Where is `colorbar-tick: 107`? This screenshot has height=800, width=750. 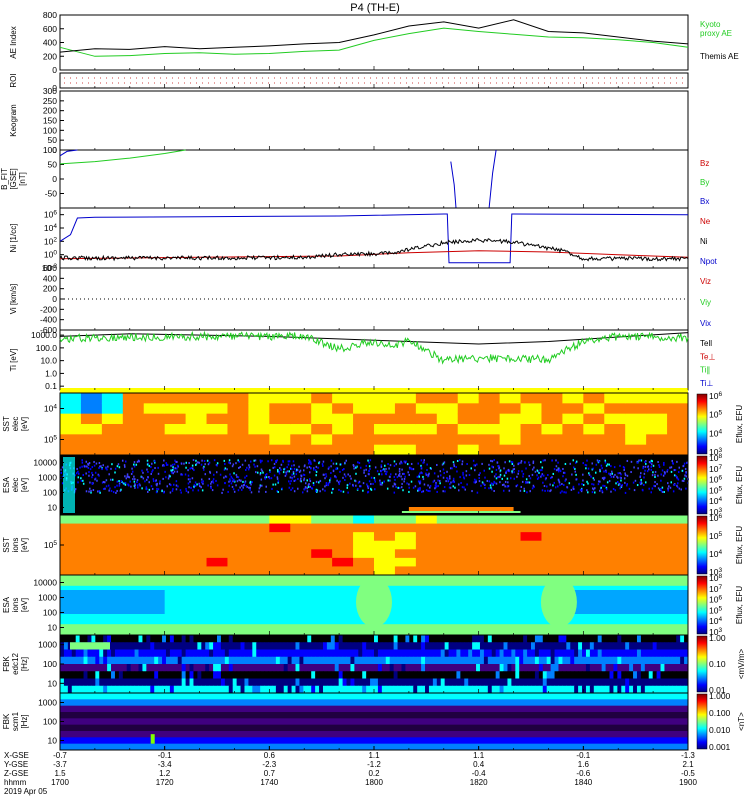 colorbar-tick: 107 is located at coordinates (715, 469).